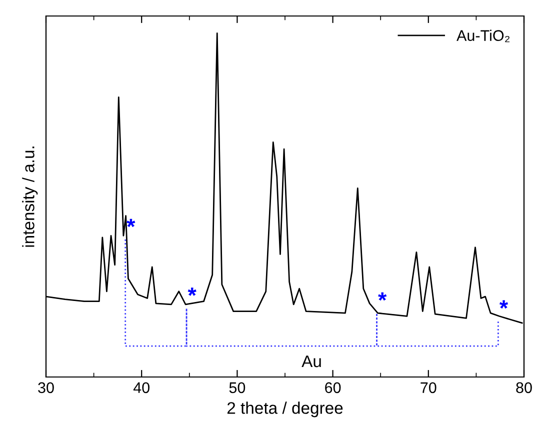 Image resolution: width=538 pixels, height=427 pixels. I want to click on x-tick-label: 50, so click(237, 388).